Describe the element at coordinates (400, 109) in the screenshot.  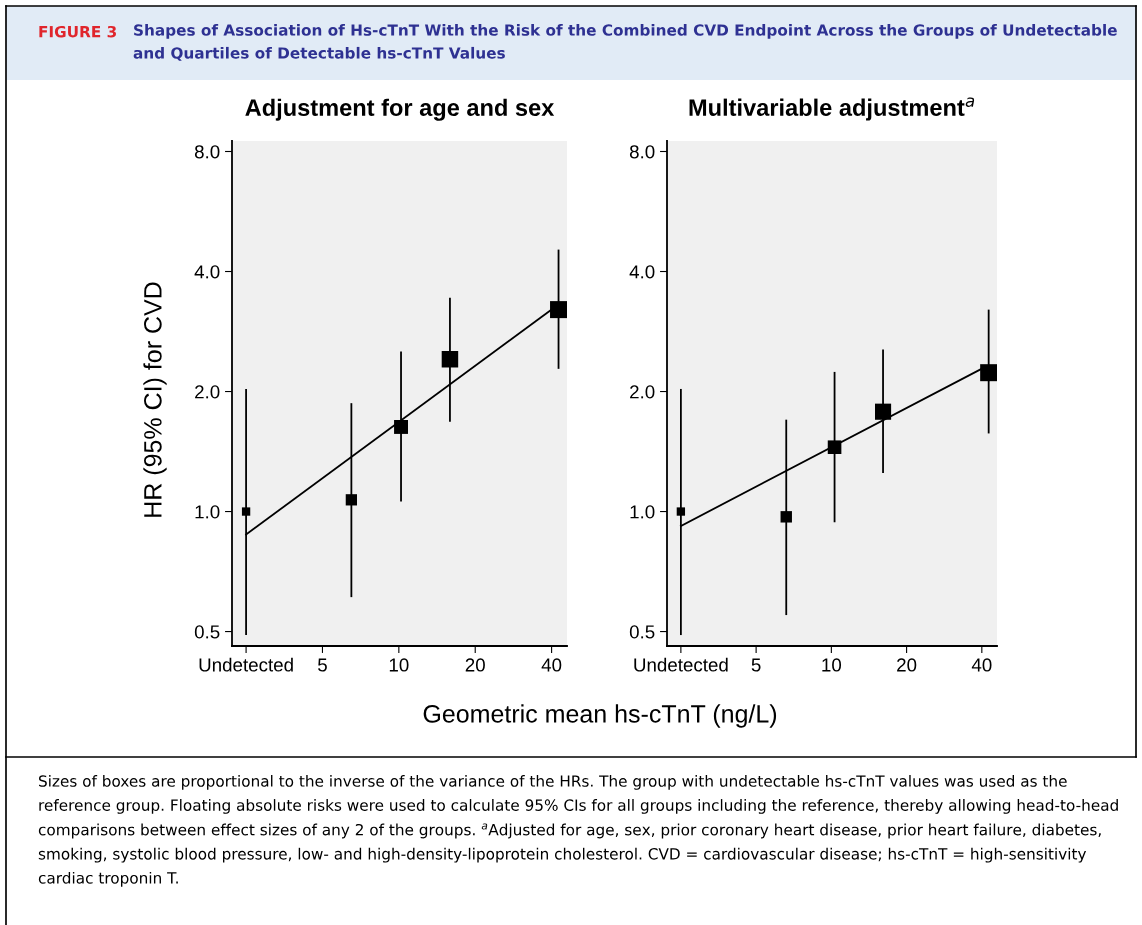
I see `chart-title: Adjustment for age and sex` at that location.